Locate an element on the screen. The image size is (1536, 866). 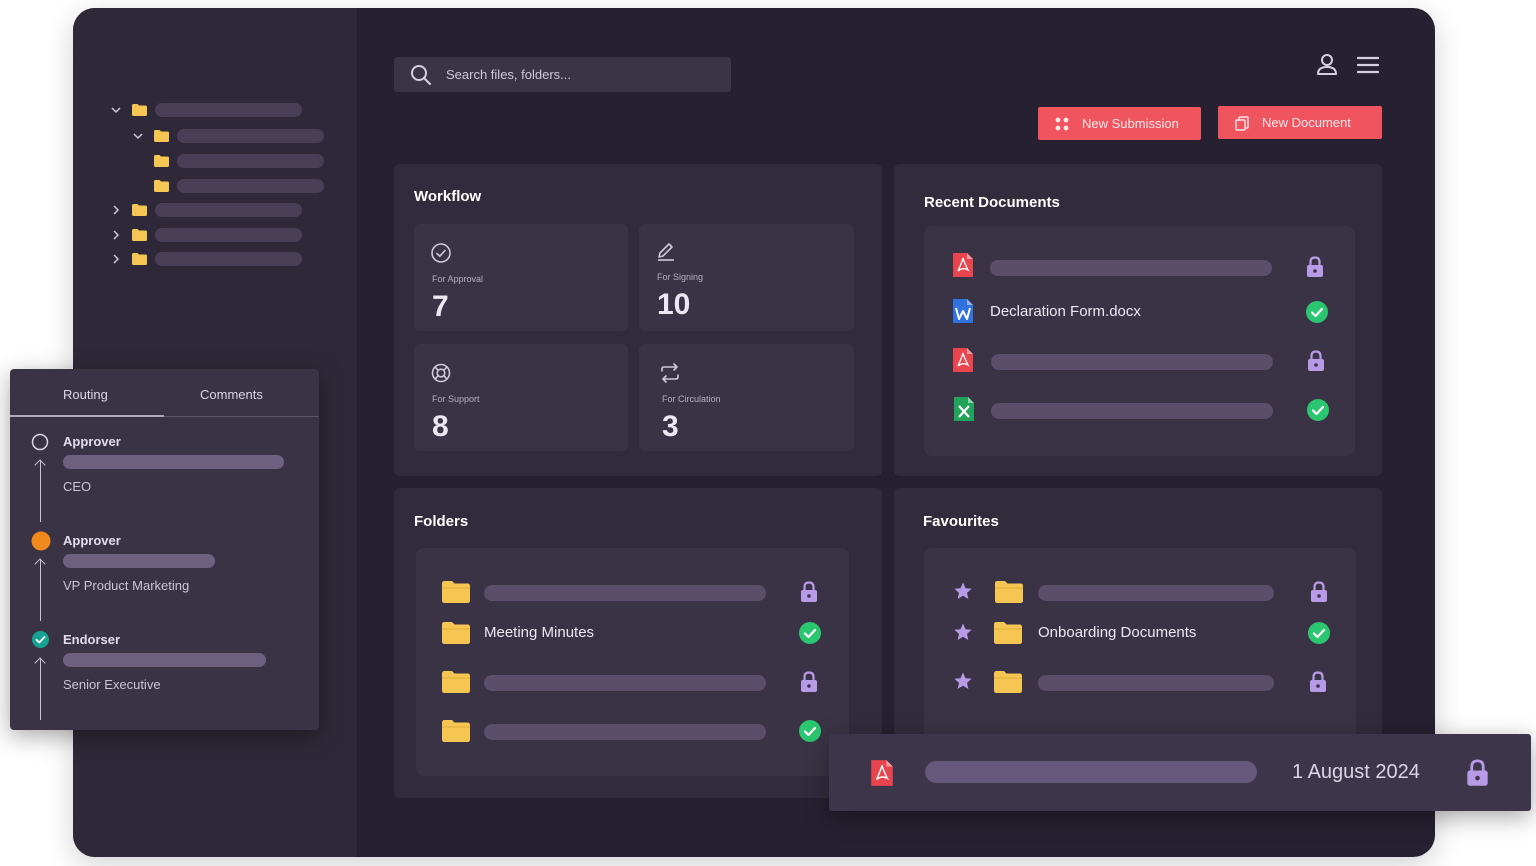
workflow-card-for-support: For Support 8 is located at coordinates (521, 397).